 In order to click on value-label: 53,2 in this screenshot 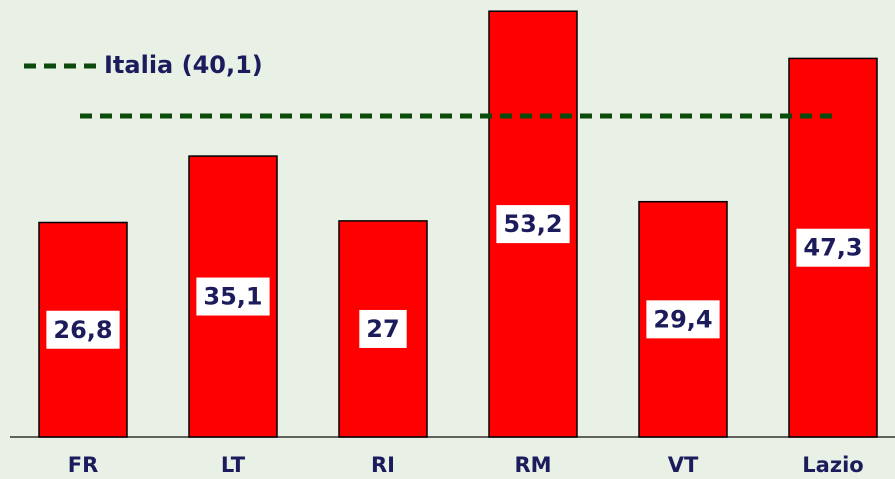, I will do `click(532, 224)`.